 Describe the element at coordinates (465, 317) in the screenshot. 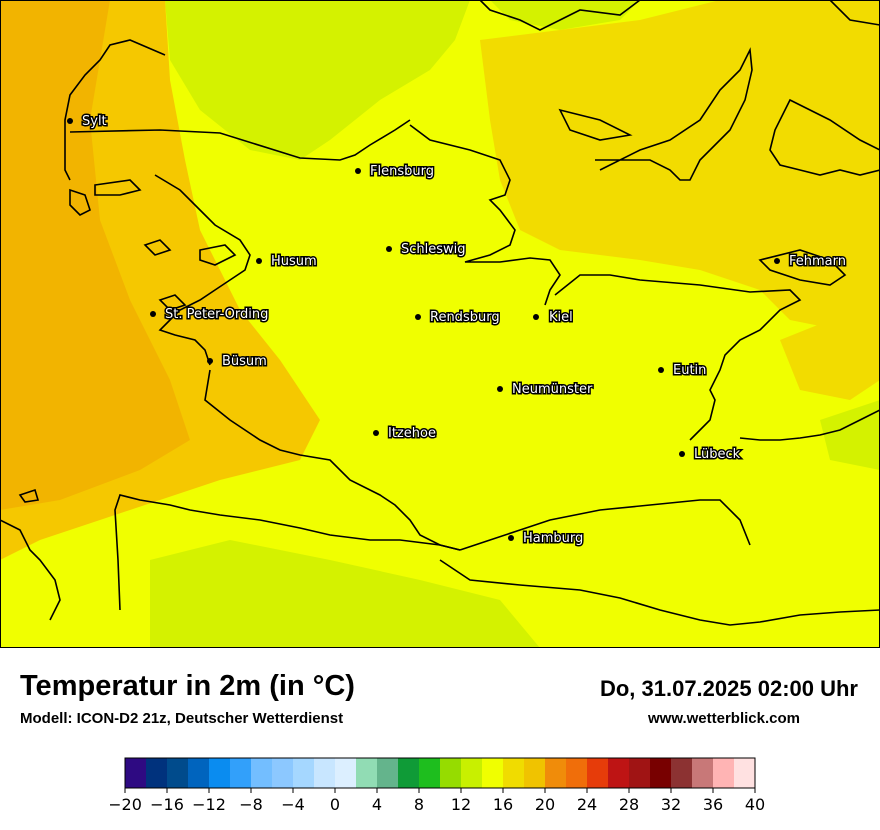

I see `svg-text: Rendsburg` at that location.